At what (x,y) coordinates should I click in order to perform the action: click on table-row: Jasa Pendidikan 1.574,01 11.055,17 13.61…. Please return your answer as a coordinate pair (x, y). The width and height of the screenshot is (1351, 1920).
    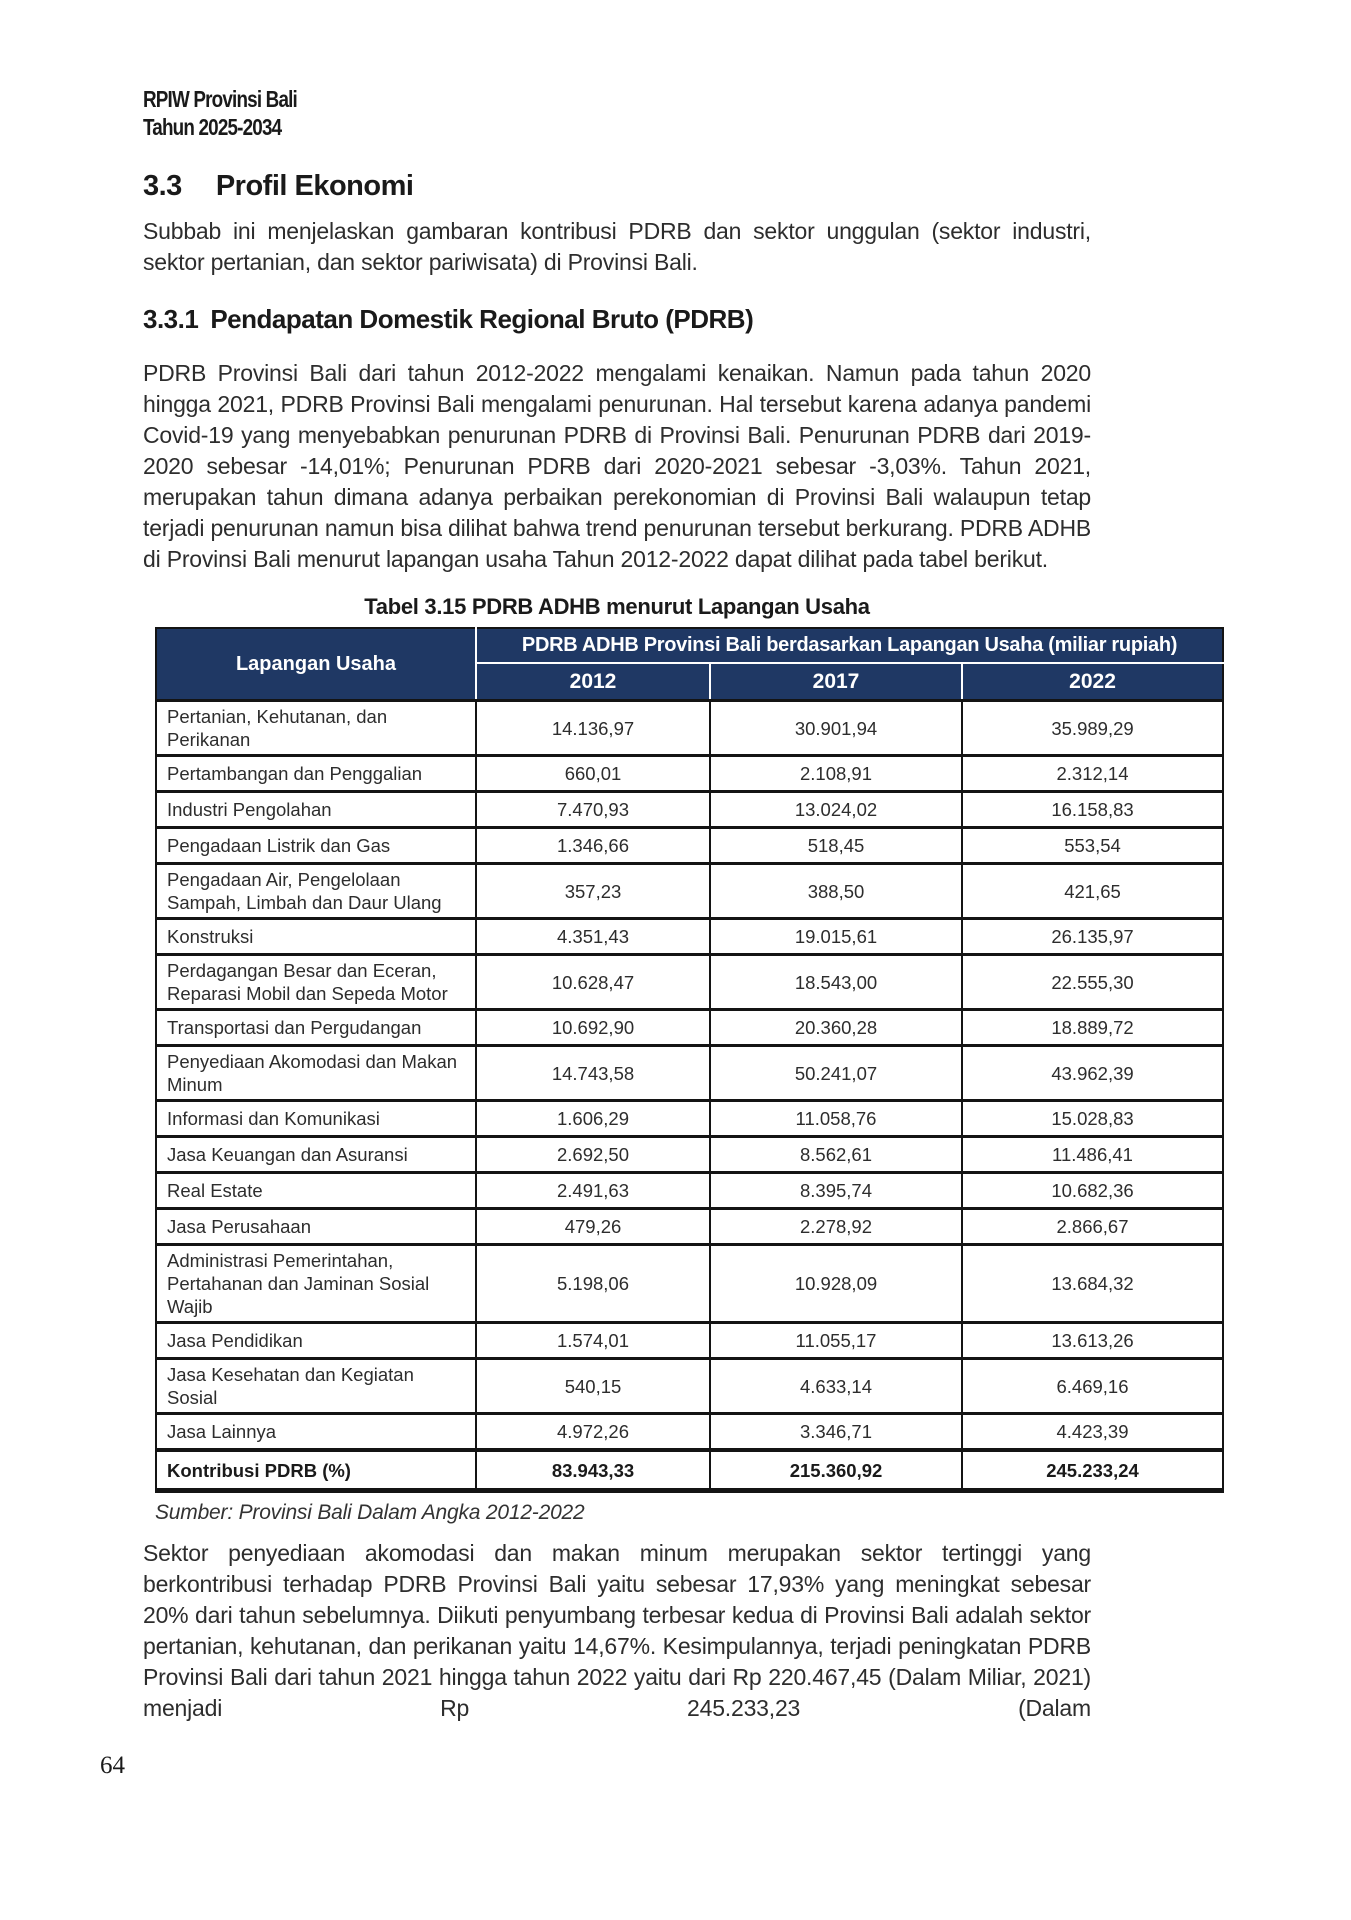
    Looking at the image, I should click on (690, 1340).